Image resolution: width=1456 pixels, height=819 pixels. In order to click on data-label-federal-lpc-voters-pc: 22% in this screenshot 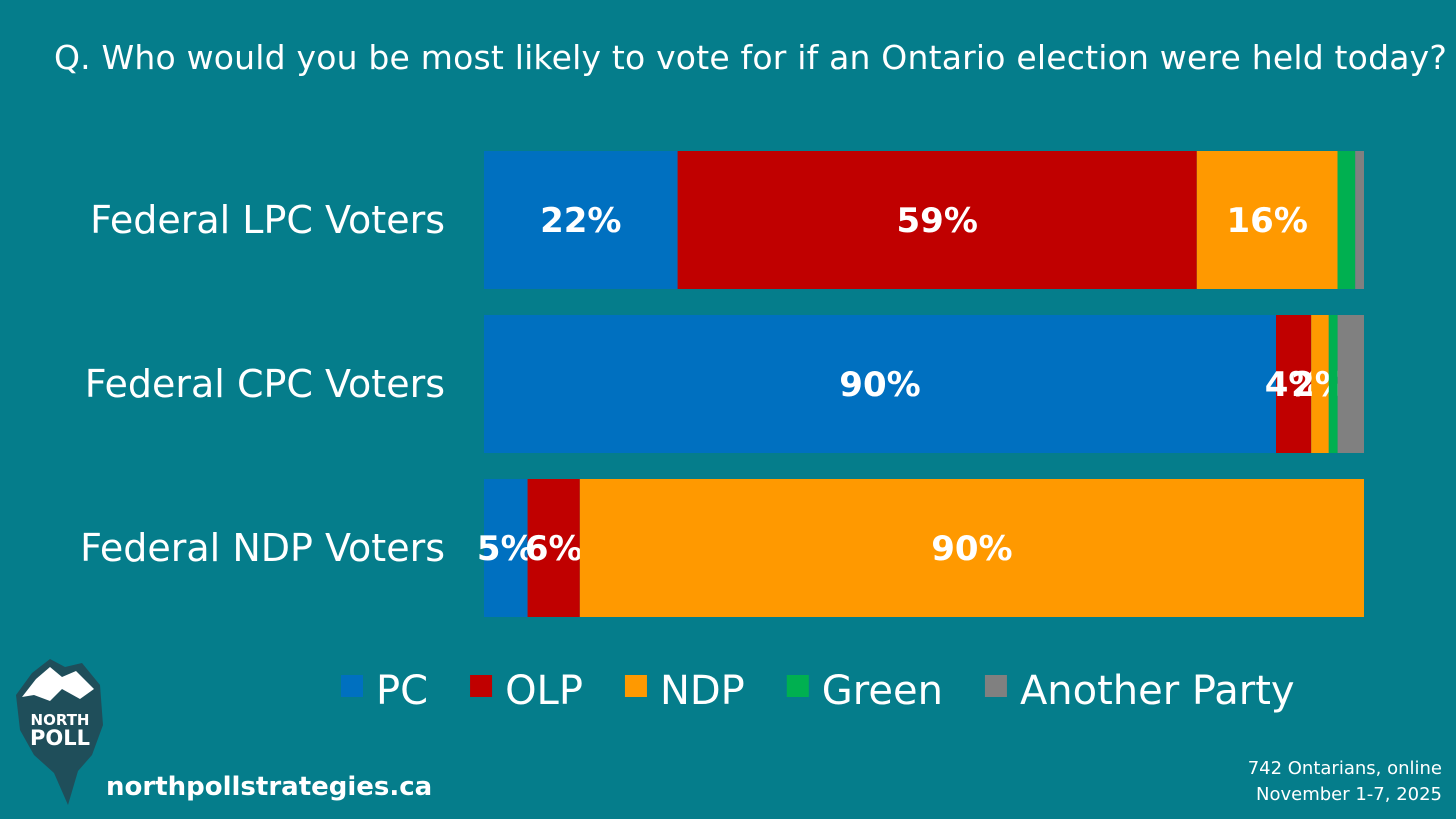, I will do `click(580, 221)`.